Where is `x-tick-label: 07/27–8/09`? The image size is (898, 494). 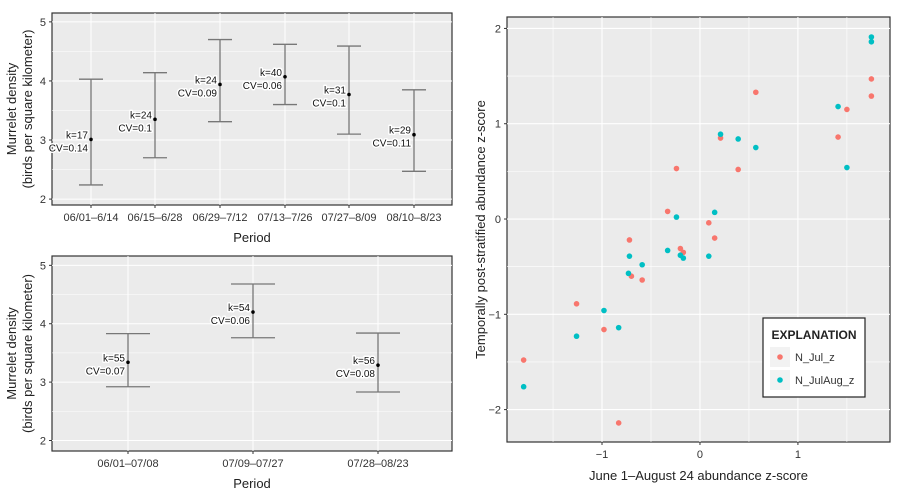
x-tick-label: 07/27–8/09 is located at coordinates (348, 218).